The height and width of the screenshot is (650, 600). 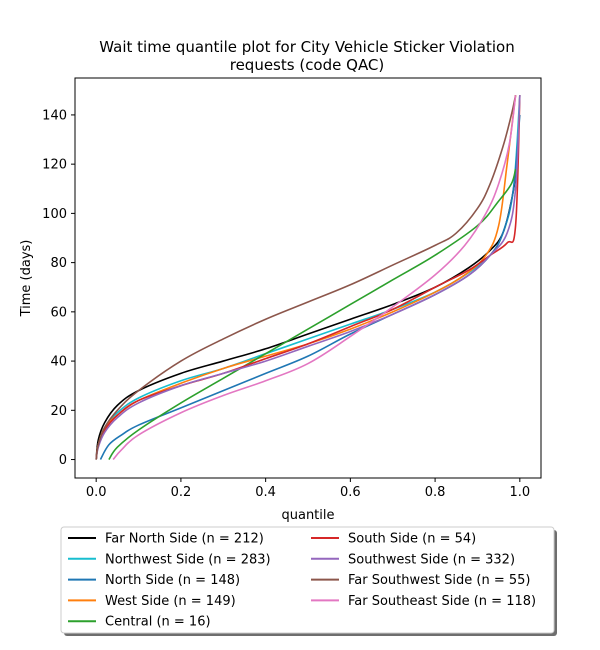 I want to click on legend-label: West Side (n = 149), so click(x=170, y=601).